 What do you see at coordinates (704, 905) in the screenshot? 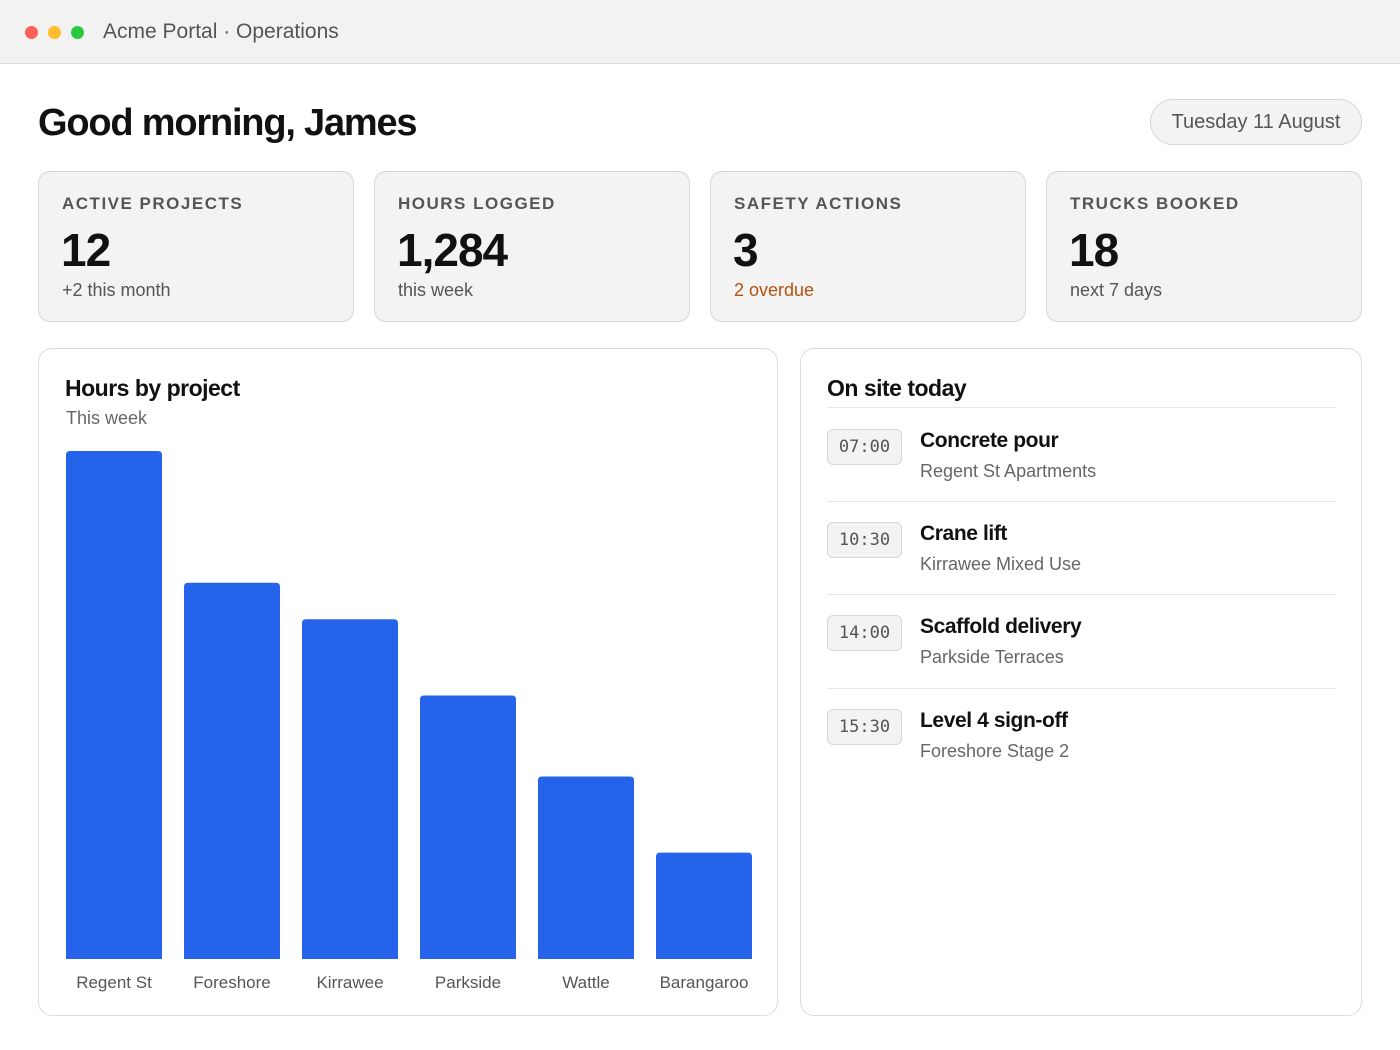
I see `bar-barangaroo` at bounding box center [704, 905].